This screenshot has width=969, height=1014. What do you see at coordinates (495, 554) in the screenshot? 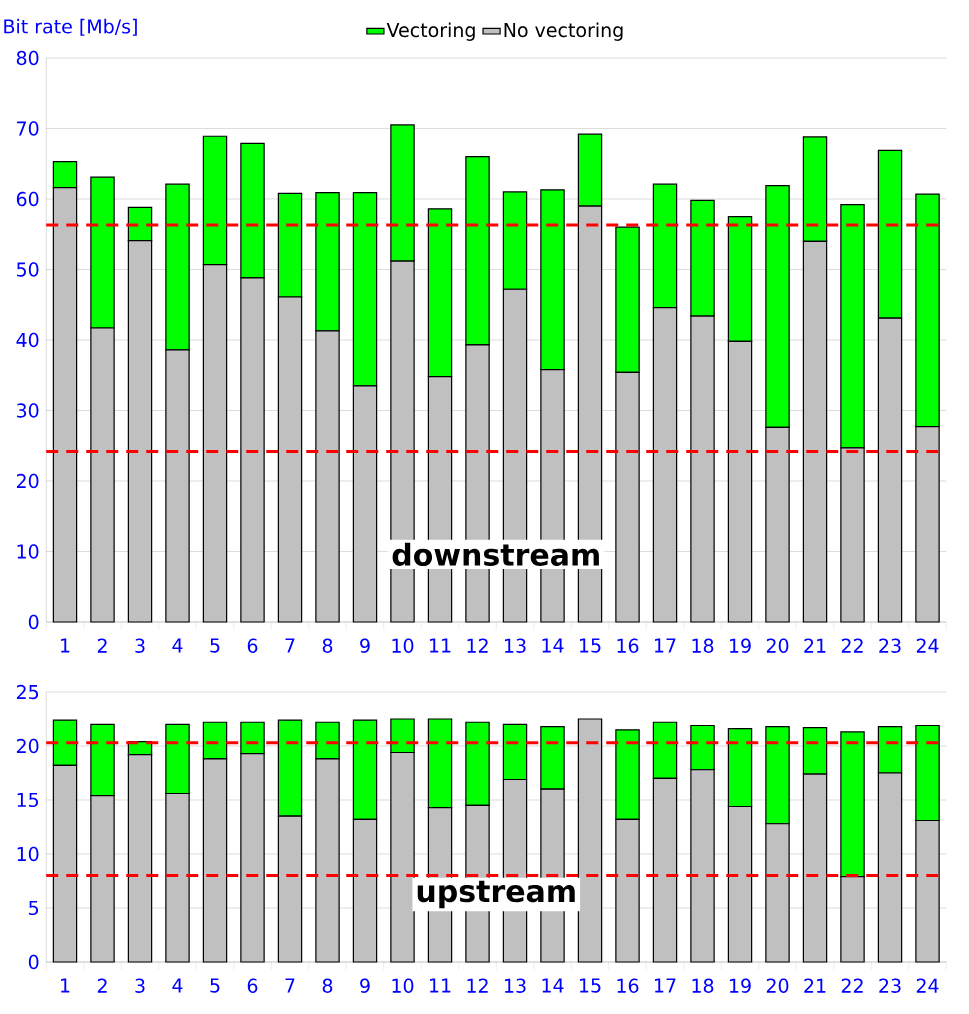
I see `annotation: downstream` at bounding box center [495, 554].